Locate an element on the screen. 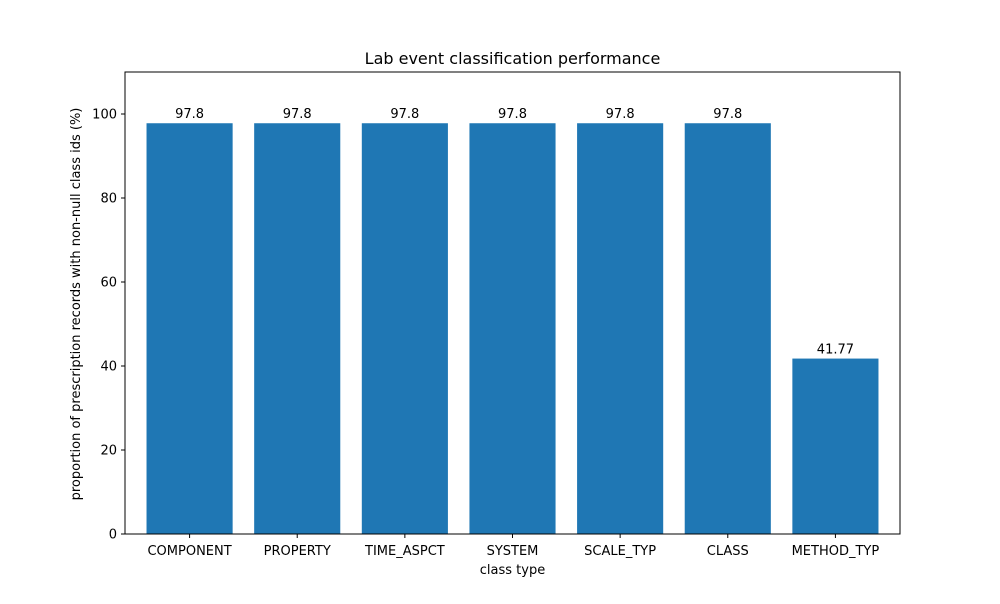 The width and height of the screenshot is (1000, 604). y-tick-label: 20 is located at coordinates (108, 451).